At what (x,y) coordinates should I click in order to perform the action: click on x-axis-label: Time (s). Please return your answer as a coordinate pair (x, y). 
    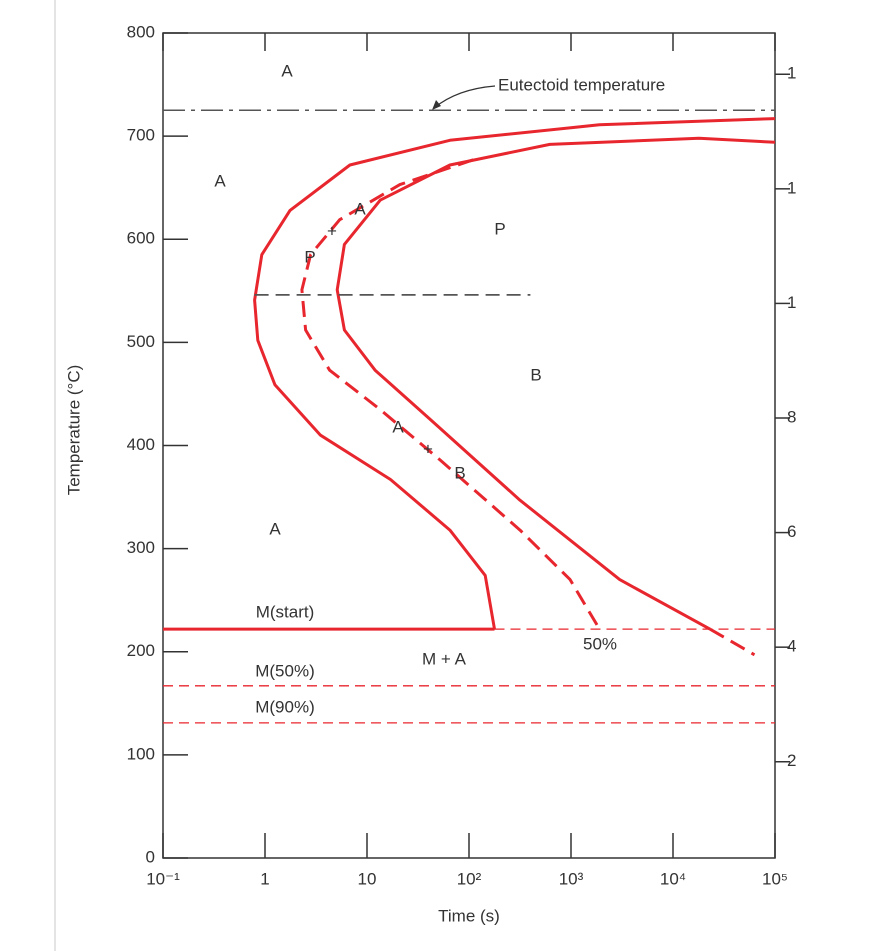
    Looking at the image, I should click on (469, 915).